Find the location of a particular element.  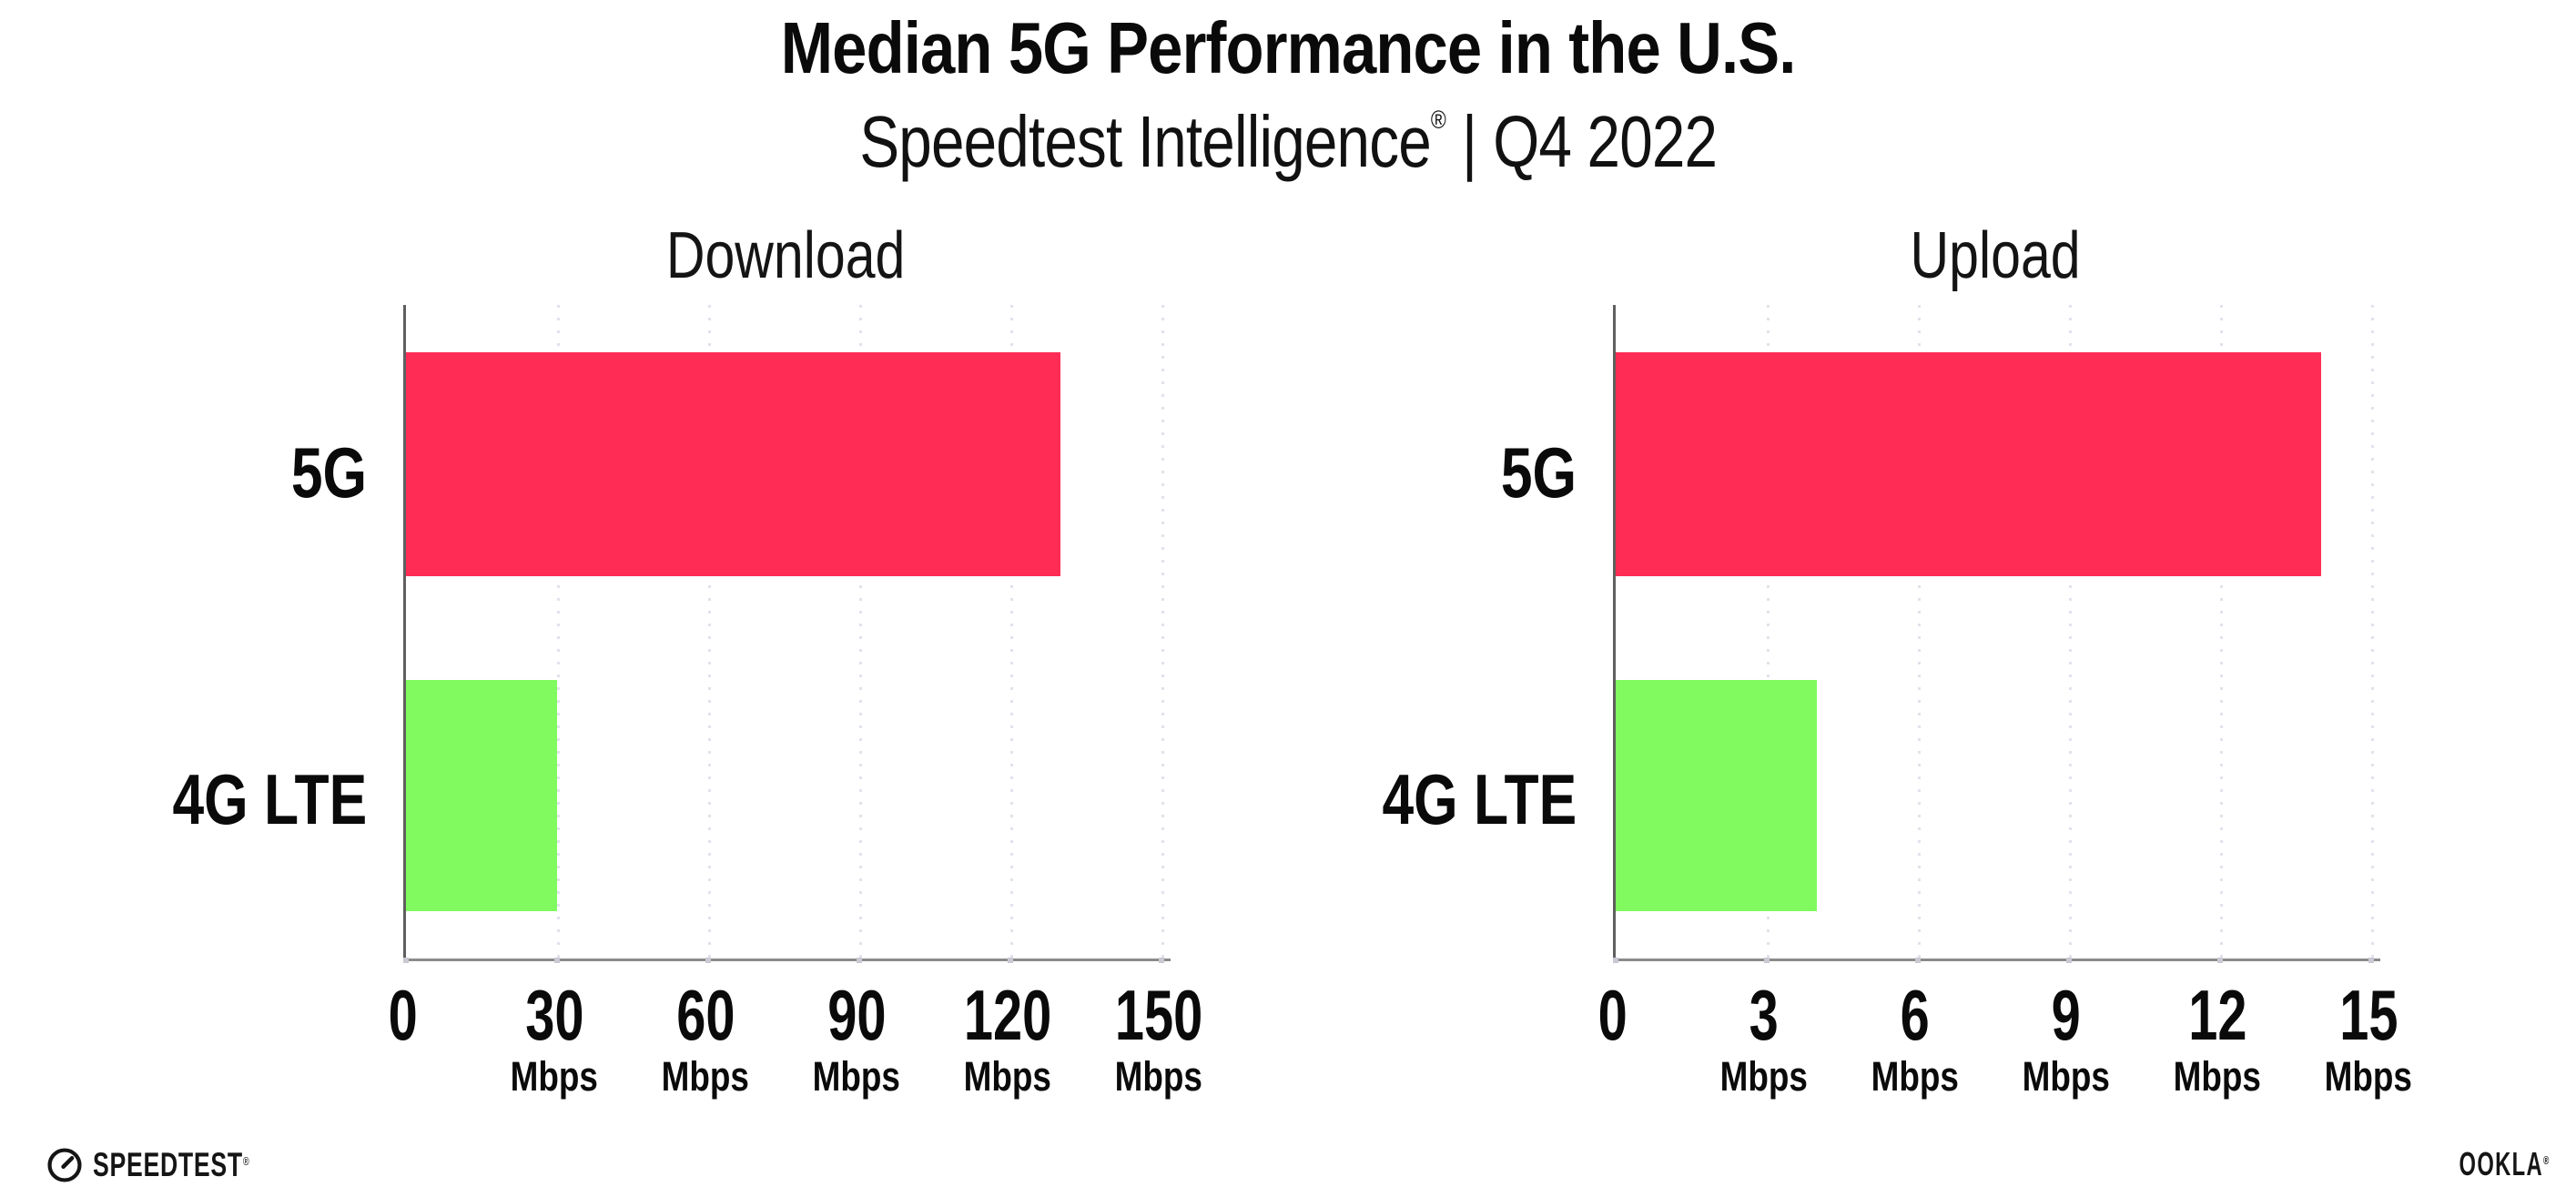

subtitle-brand: Speedtest Intelligence is located at coordinates (1145, 141).